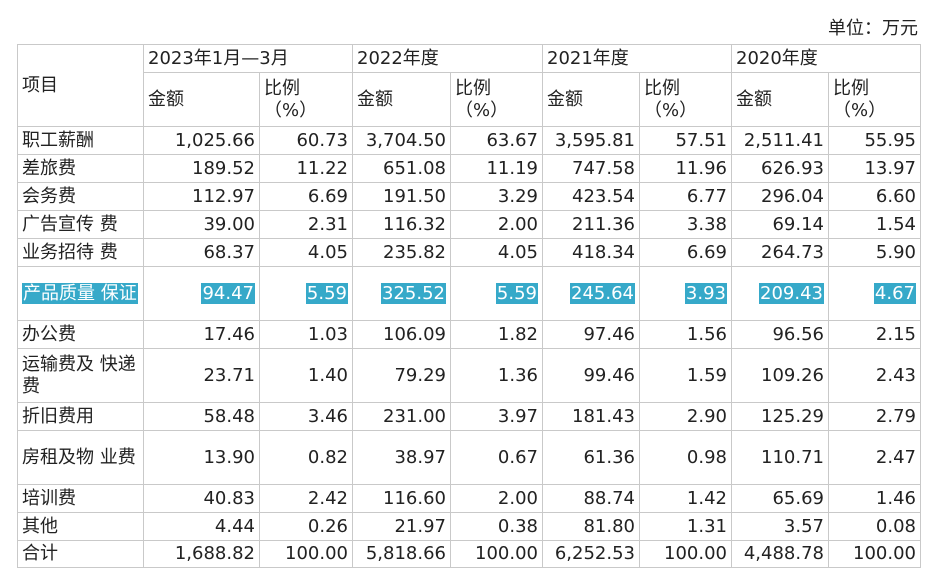 The height and width of the screenshot is (577, 926). What do you see at coordinates (685, 252) in the screenshot?
I see `ratio-cell: 6.69` at bounding box center [685, 252].